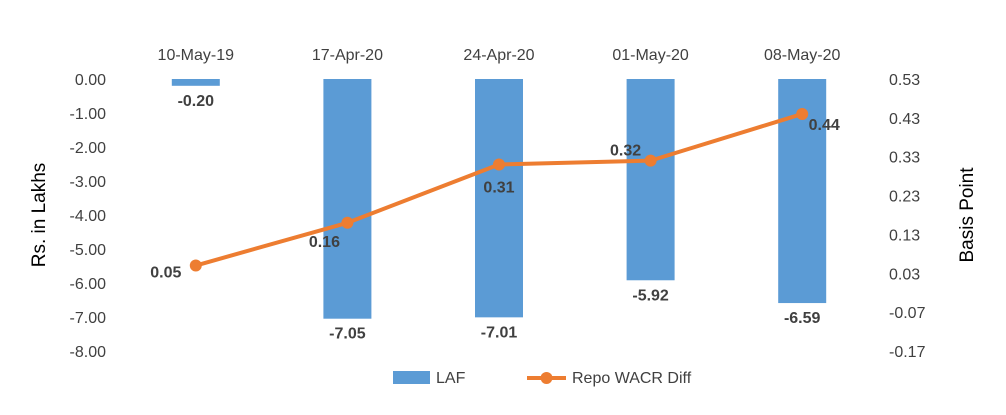 The height and width of the screenshot is (415, 1006). Describe the element at coordinates (88, 352) in the screenshot. I see `left-tick-label: -8.00` at that location.